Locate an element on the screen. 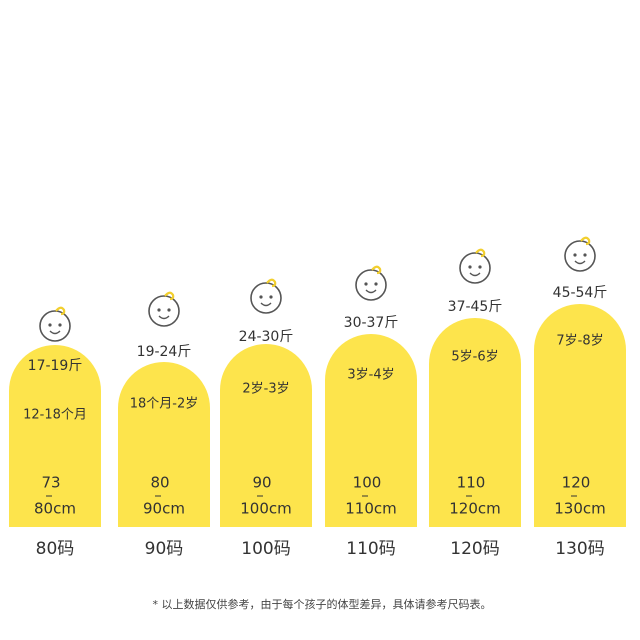 This screenshot has width=640, height=640. size-label: 90码 is located at coordinates (164, 549).